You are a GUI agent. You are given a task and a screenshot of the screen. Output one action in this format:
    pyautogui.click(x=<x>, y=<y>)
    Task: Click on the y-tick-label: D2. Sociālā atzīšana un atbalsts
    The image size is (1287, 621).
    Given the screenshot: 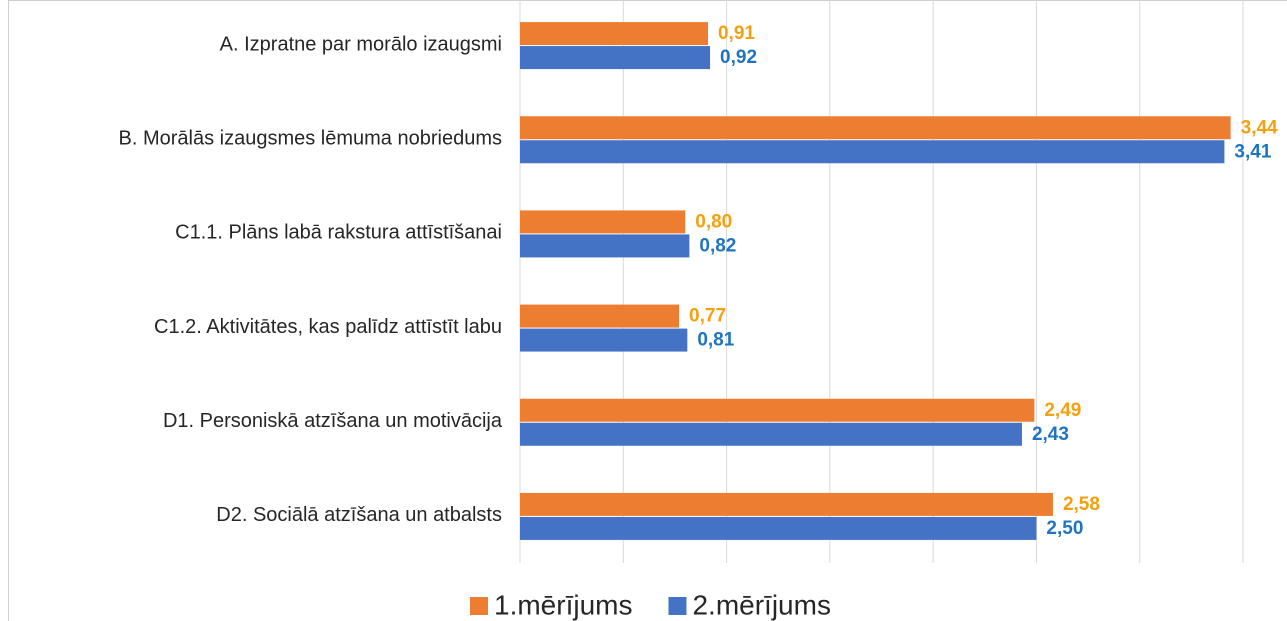 What is the action you would take?
    pyautogui.click(x=359, y=515)
    